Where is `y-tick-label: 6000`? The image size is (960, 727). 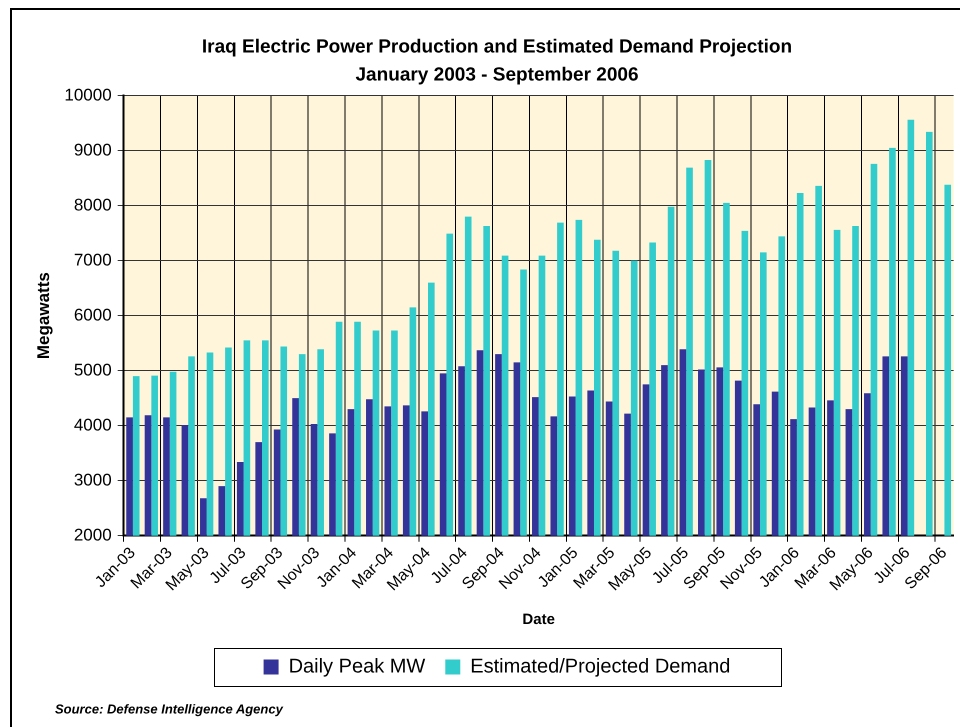
y-tick-label: 6000 is located at coordinates (93, 314).